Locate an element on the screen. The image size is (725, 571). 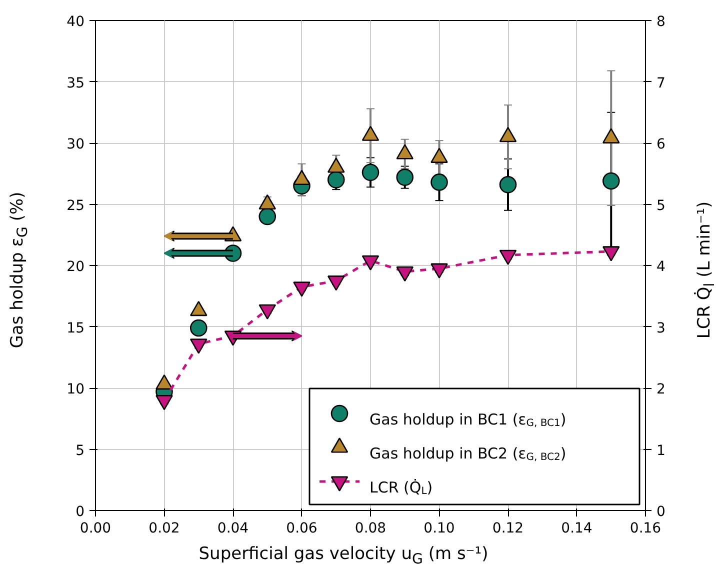
y-tick-label: 40 is located at coordinates (75, 22).